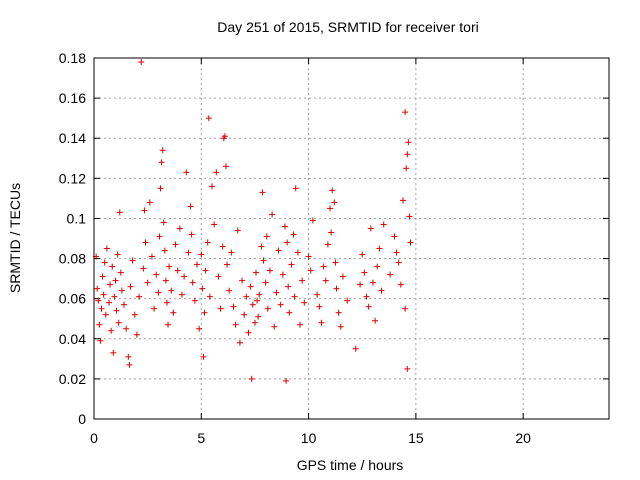 The height and width of the screenshot is (480, 640). I want to click on y-tick-label: 0.08, so click(72, 259).